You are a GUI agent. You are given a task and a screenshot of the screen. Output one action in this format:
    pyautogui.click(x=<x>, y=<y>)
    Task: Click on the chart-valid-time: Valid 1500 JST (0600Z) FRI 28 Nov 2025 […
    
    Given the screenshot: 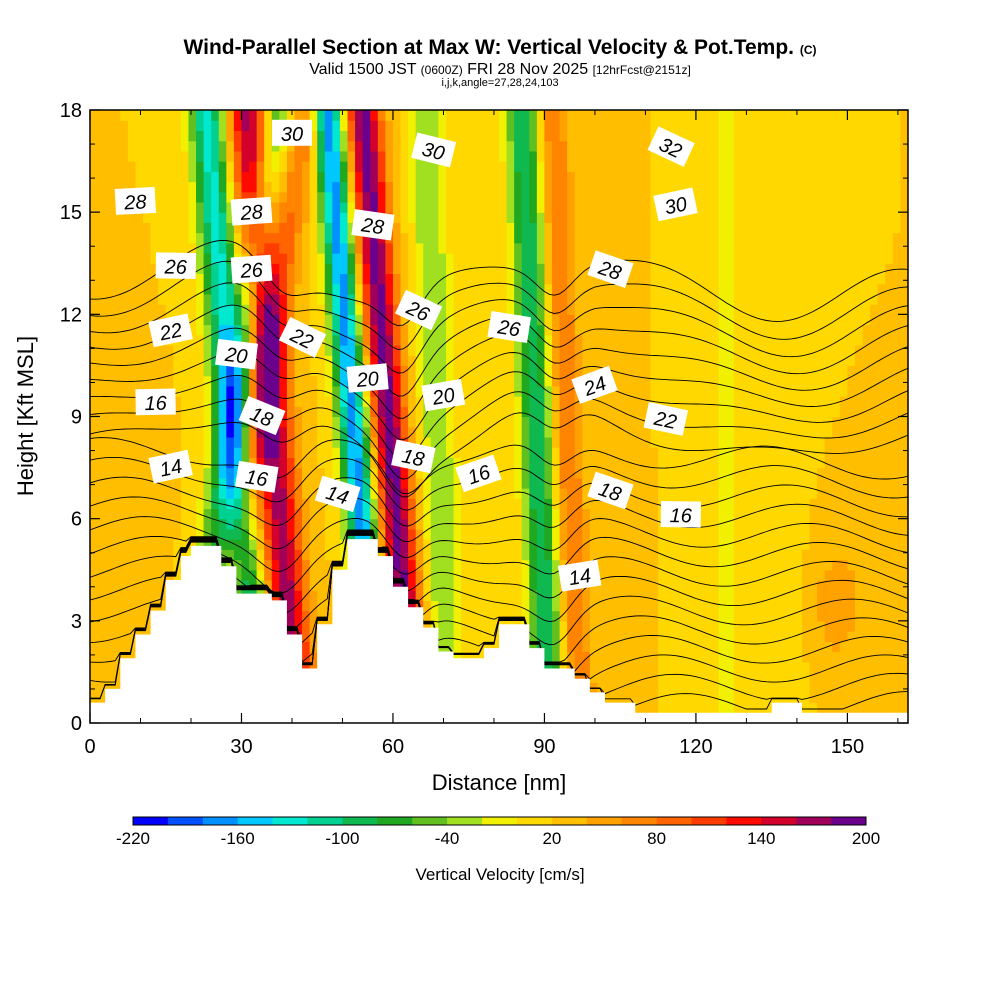 What is the action you would take?
    pyautogui.click(x=500, y=69)
    